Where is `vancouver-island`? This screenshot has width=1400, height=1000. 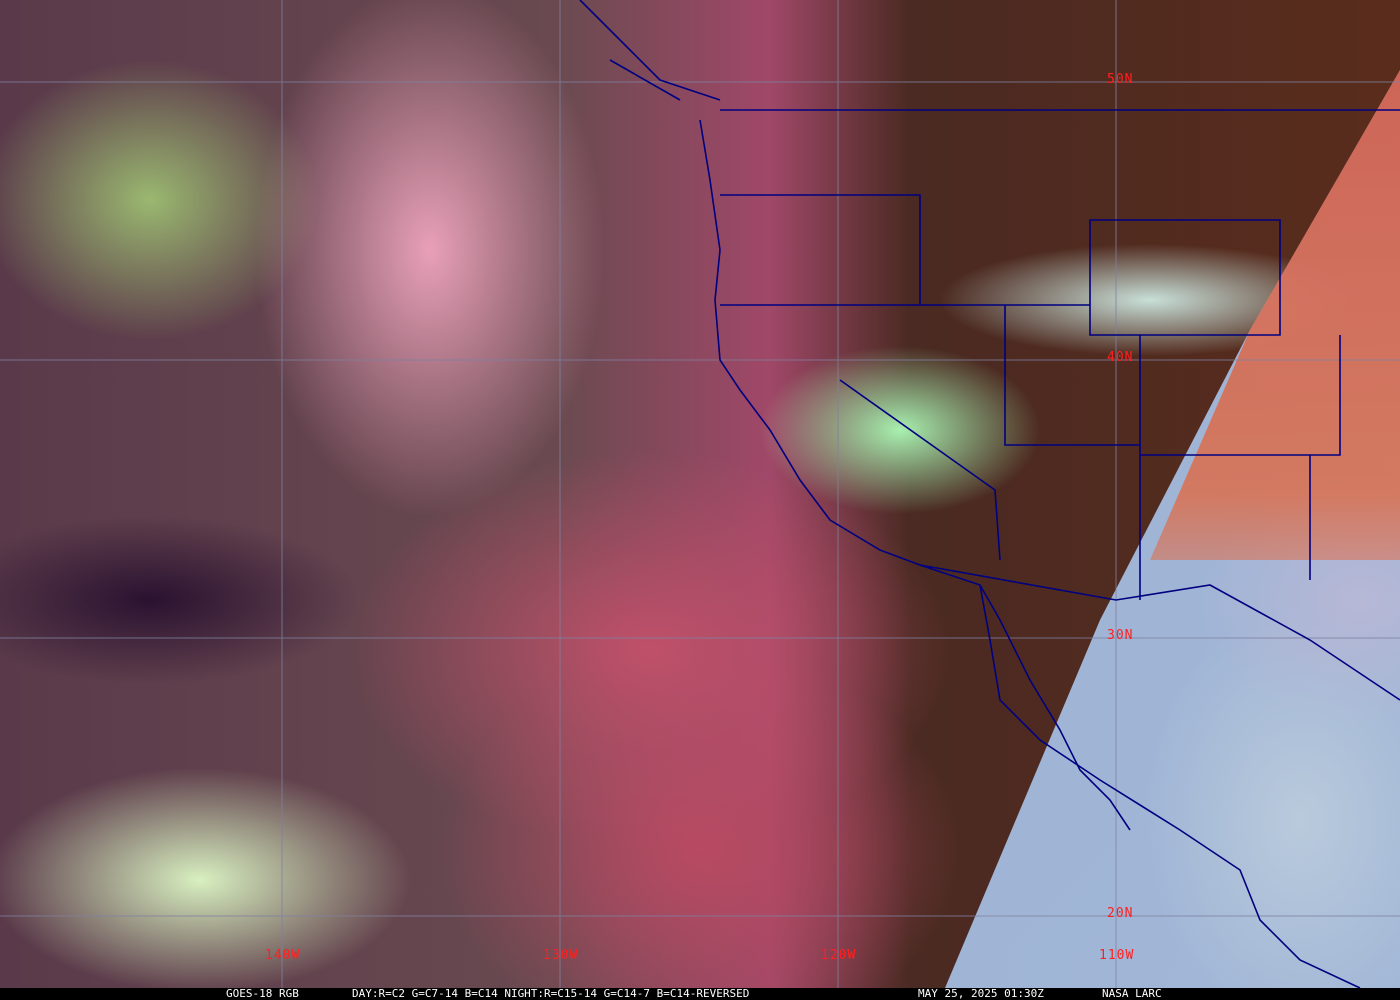
vancouver-island is located at coordinates (650, 50).